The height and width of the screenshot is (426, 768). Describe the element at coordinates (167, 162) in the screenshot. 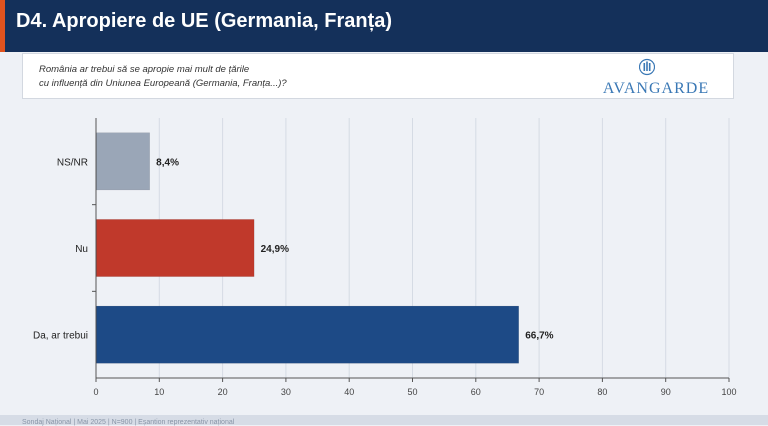

I see `value-label: 8,4%` at that location.